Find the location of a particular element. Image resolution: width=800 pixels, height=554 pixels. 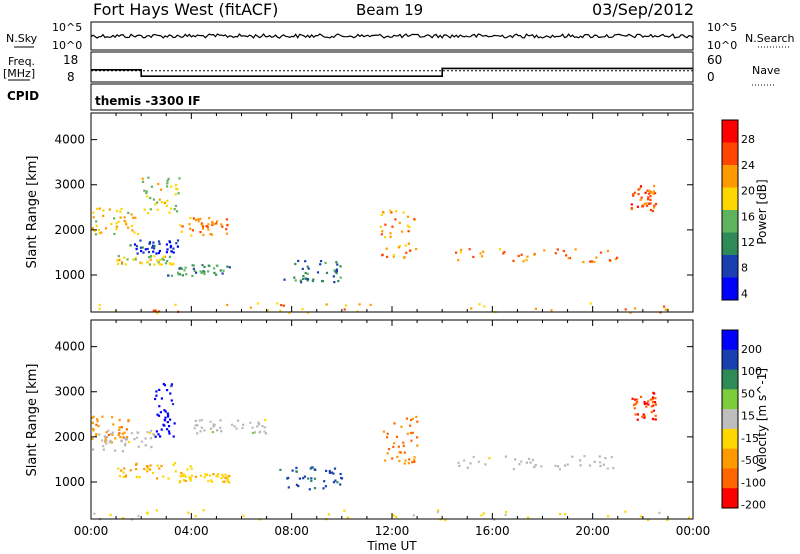

velocity-colorbar-tick: 200 is located at coordinates (751, 349).